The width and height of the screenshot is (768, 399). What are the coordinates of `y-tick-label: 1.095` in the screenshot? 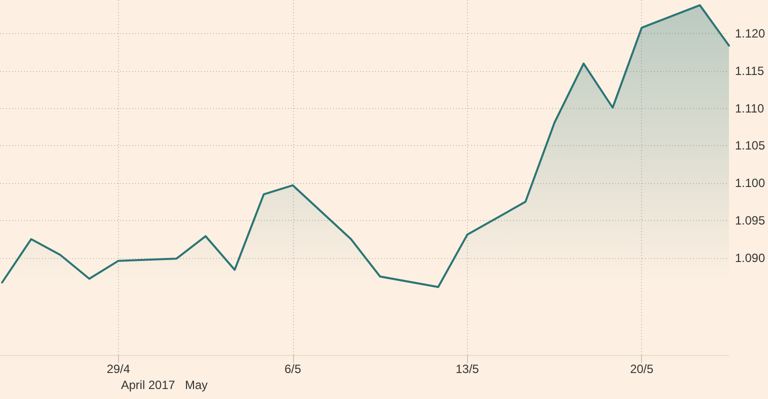 It's located at (750, 220).